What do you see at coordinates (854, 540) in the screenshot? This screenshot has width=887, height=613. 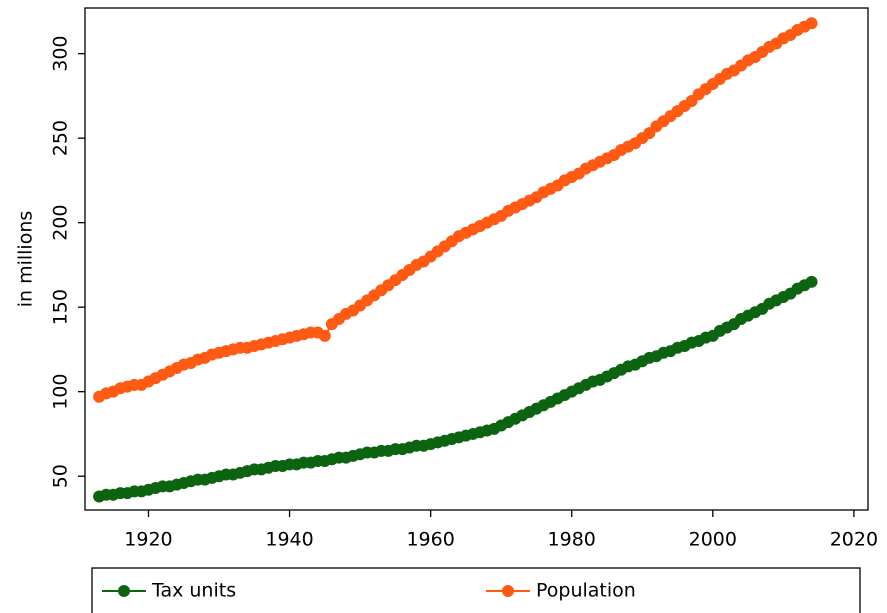 I see `x-tick-label: 2020` at bounding box center [854, 540].